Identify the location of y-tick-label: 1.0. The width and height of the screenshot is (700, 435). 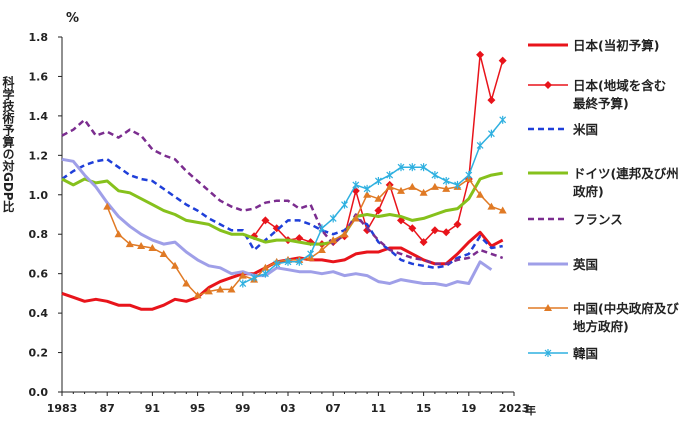
(39, 195).